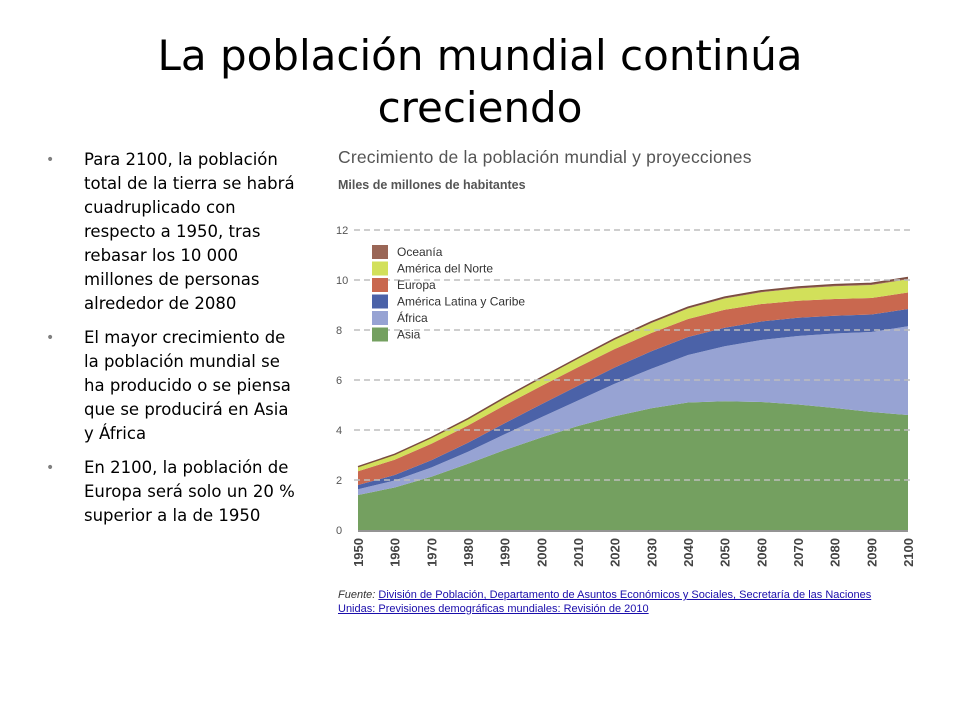 Image resolution: width=960 pixels, height=720 pixels. Describe the element at coordinates (445, 269) in the screenshot. I see `legend-label: América del Norte` at that location.